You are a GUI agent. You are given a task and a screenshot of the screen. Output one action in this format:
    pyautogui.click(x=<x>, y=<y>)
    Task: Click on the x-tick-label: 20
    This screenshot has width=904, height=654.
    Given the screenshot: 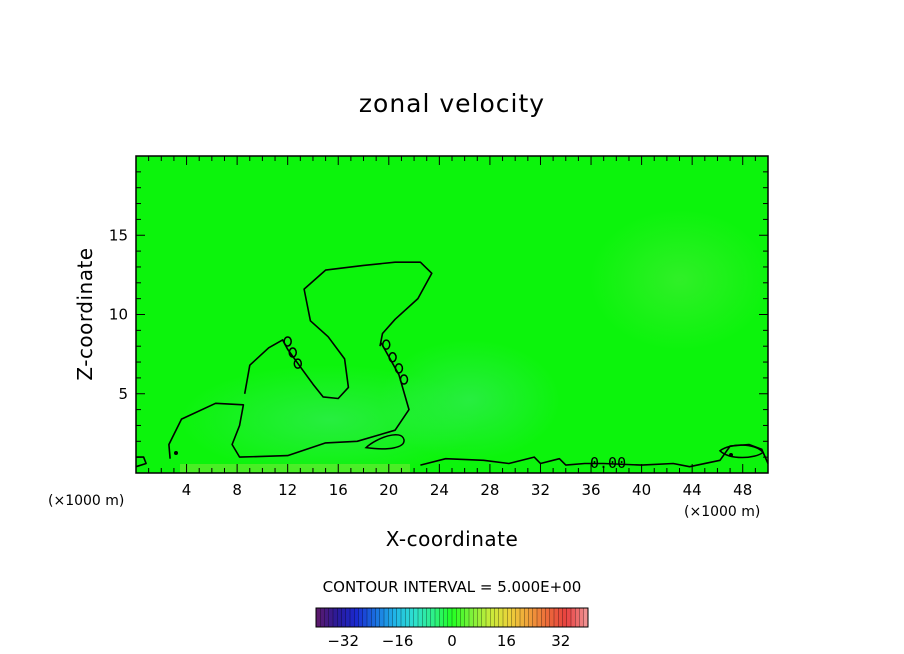 What is the action you would take?
    pyautogui.click(x=388, y=490)
    